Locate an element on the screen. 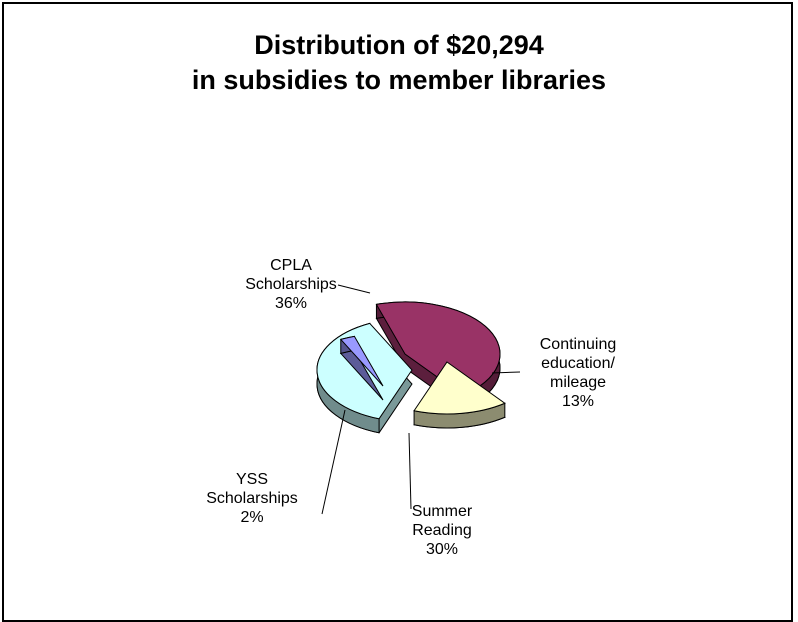 The image size is (798, 622). slice-label-4: YSS Scholarships 2% is located at coordinates (252, 498).